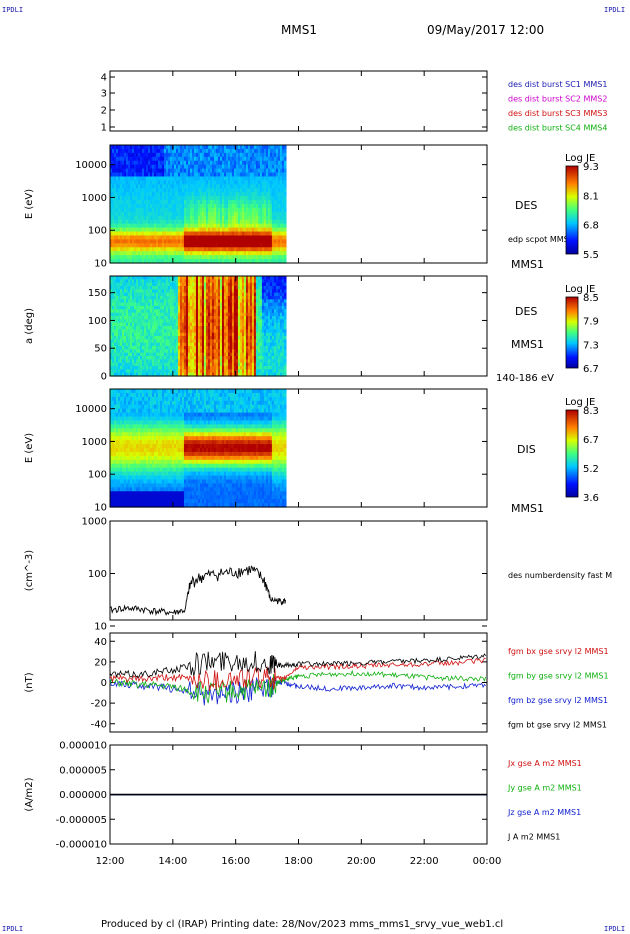  I want to click on colorbar-title: Log JE, so click(580, 158).